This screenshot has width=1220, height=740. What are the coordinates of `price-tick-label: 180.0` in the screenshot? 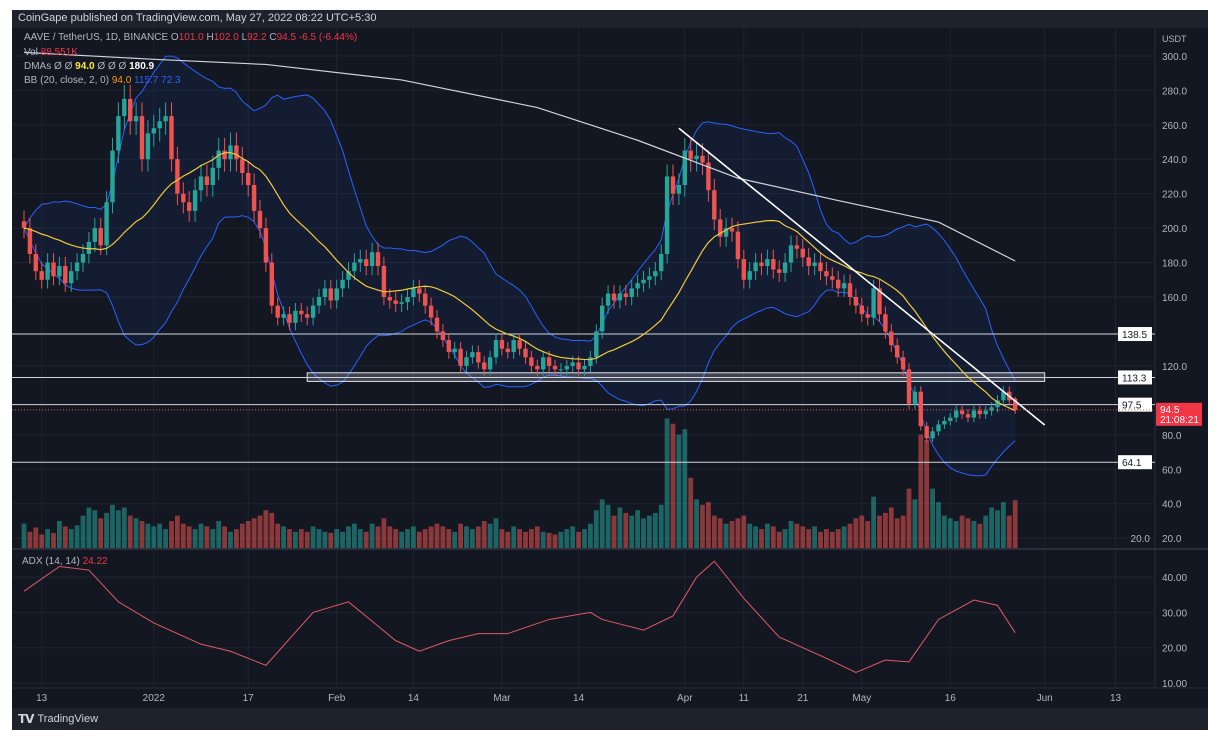 It's located at (1174, 264).